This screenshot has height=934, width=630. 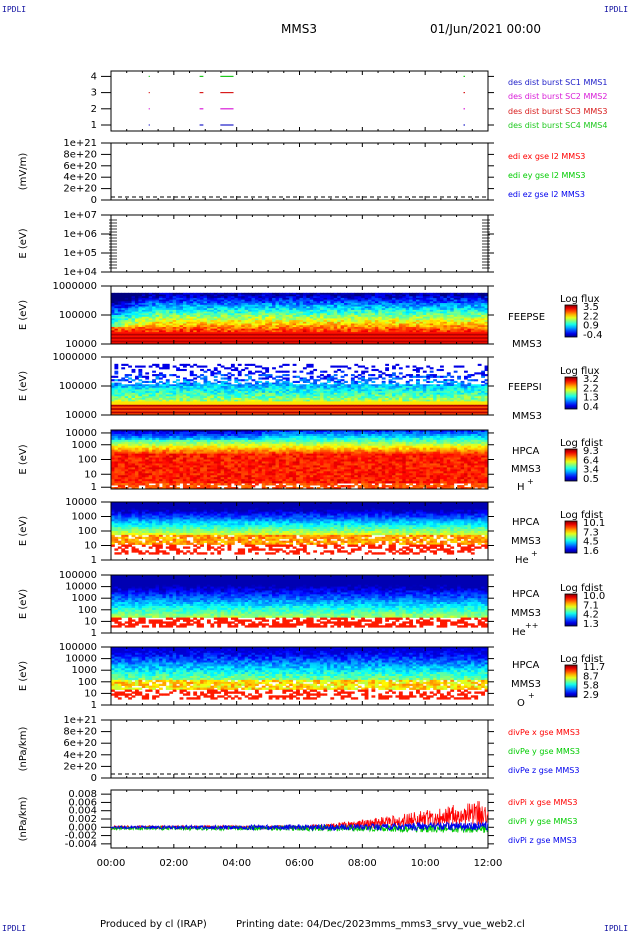 I want to click on ylabel: E (eV), so click(x=23, y=315).